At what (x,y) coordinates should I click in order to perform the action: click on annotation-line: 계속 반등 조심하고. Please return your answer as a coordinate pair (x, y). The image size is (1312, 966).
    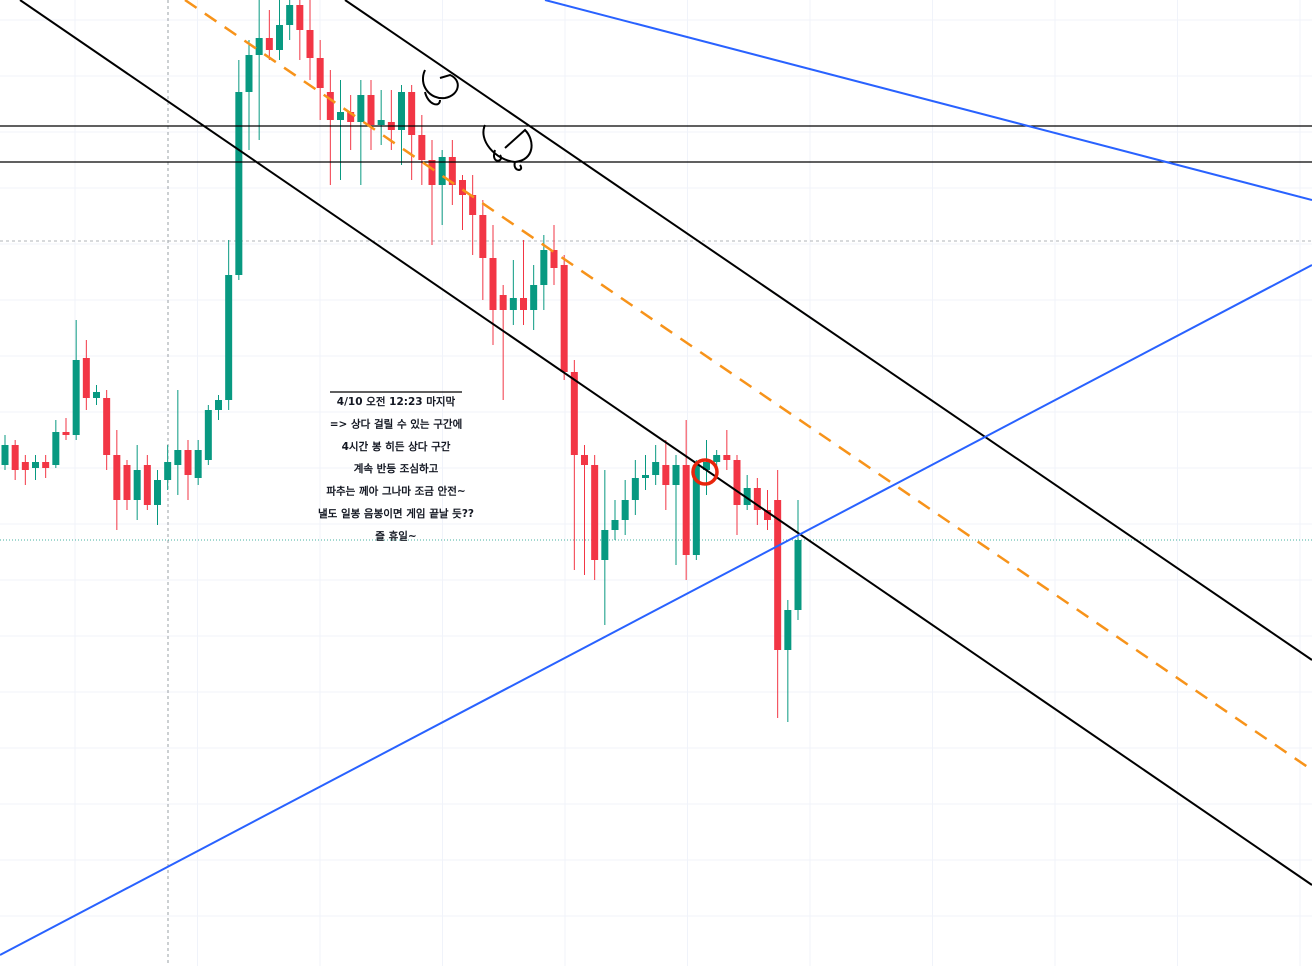
    Looking at the image, I should click on (396, 468).